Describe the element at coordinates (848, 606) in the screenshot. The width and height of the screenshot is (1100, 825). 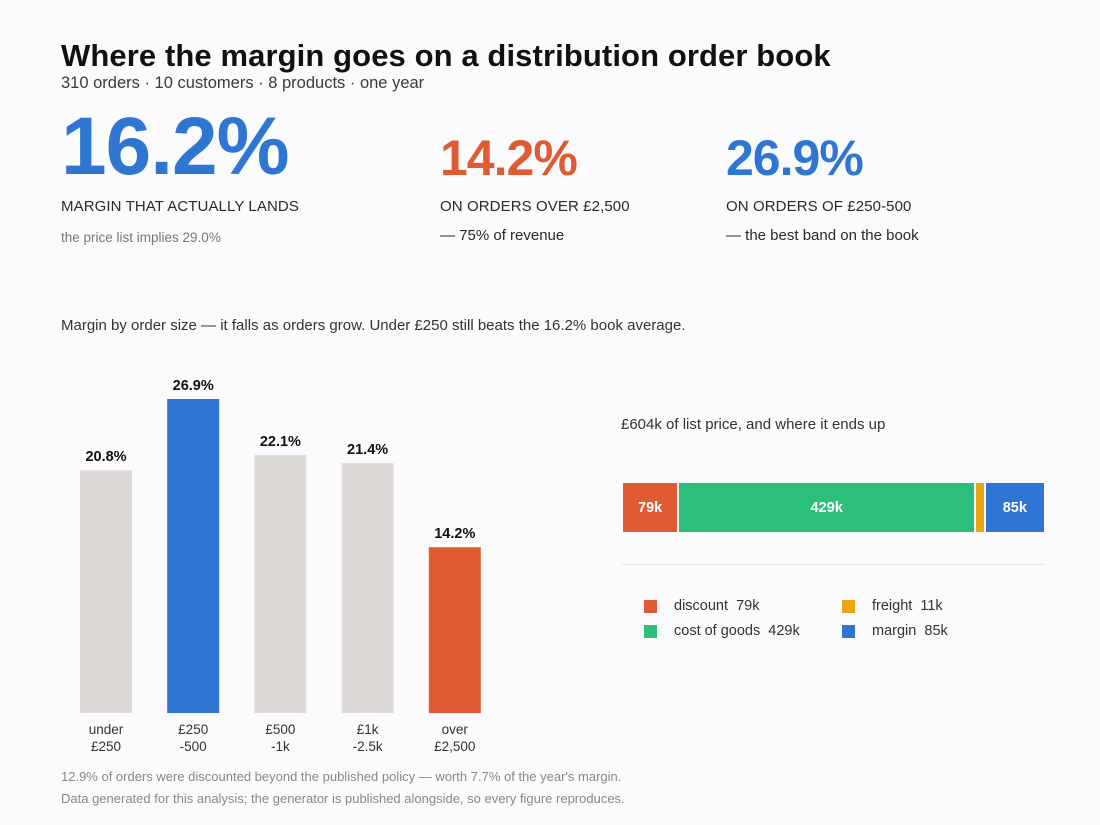
I see `legend-swatch-freight` at that location.